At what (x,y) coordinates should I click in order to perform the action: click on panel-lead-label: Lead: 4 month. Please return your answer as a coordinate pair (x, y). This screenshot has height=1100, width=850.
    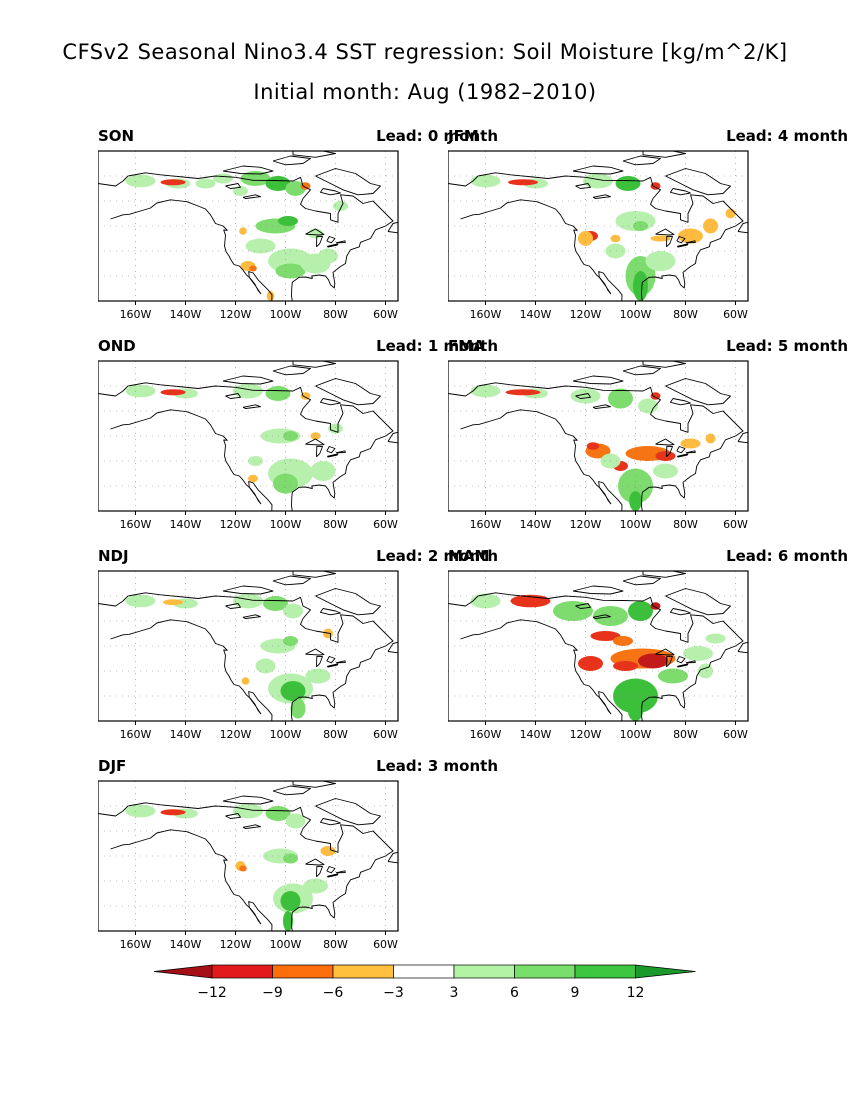
    Looking at the image, I should click on (787, 136).